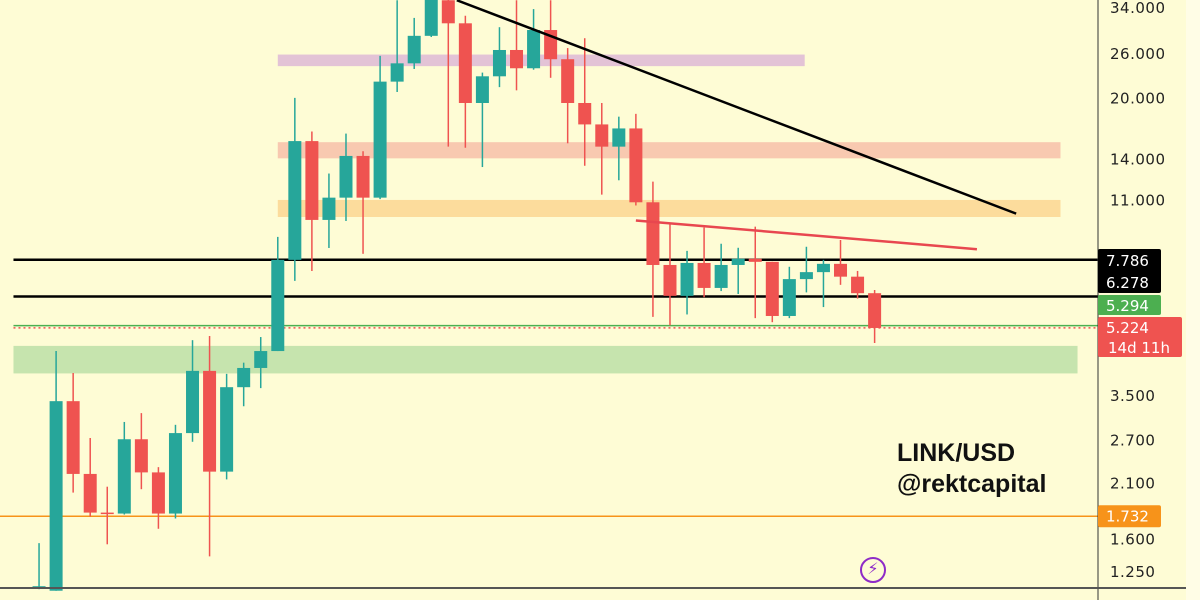 The width and height of the screenshot is (1200, 600). What do you see at coordinates (1139, 348) in the screenshot?
I see `candle-countdown-label: 14d 11h` at bounding box center [1139, 348].